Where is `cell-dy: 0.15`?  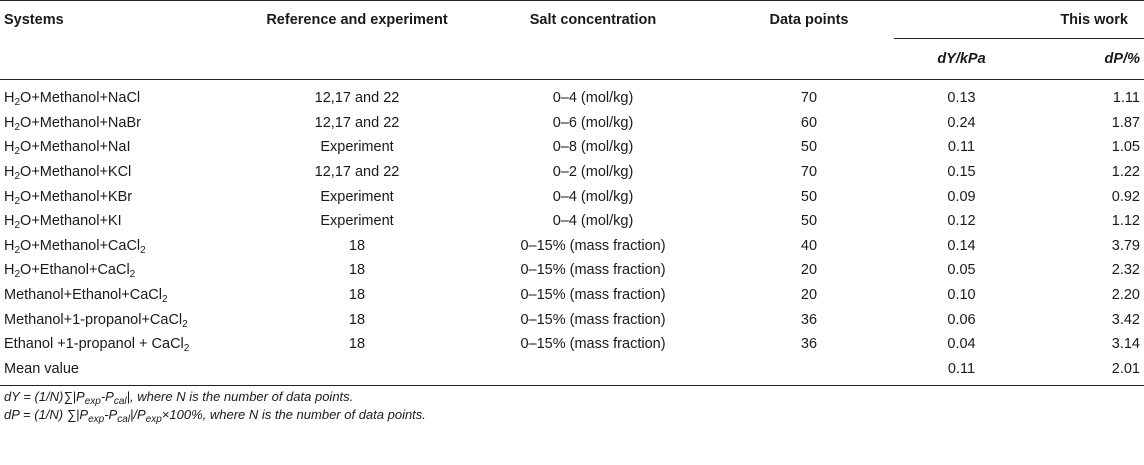
cell-dy: 0.15 is located at coordinates (961, 172).